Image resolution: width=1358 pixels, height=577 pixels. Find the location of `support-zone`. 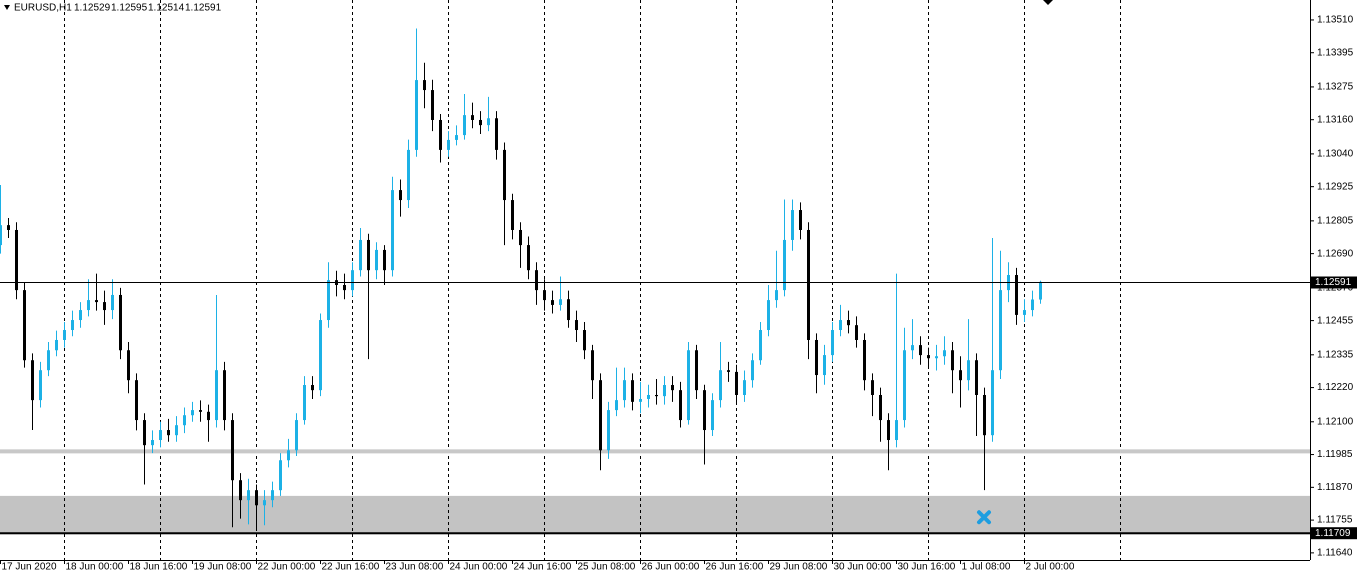

support-zone is located at coordinates (655, 515).